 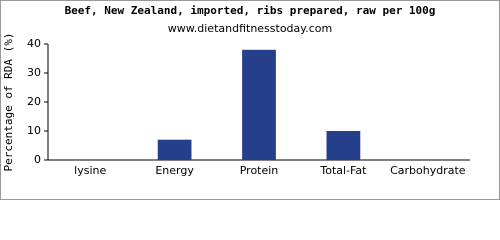 I want to click on y-axis-label: Percentage of RDA (%), so click(x=8, y=101).